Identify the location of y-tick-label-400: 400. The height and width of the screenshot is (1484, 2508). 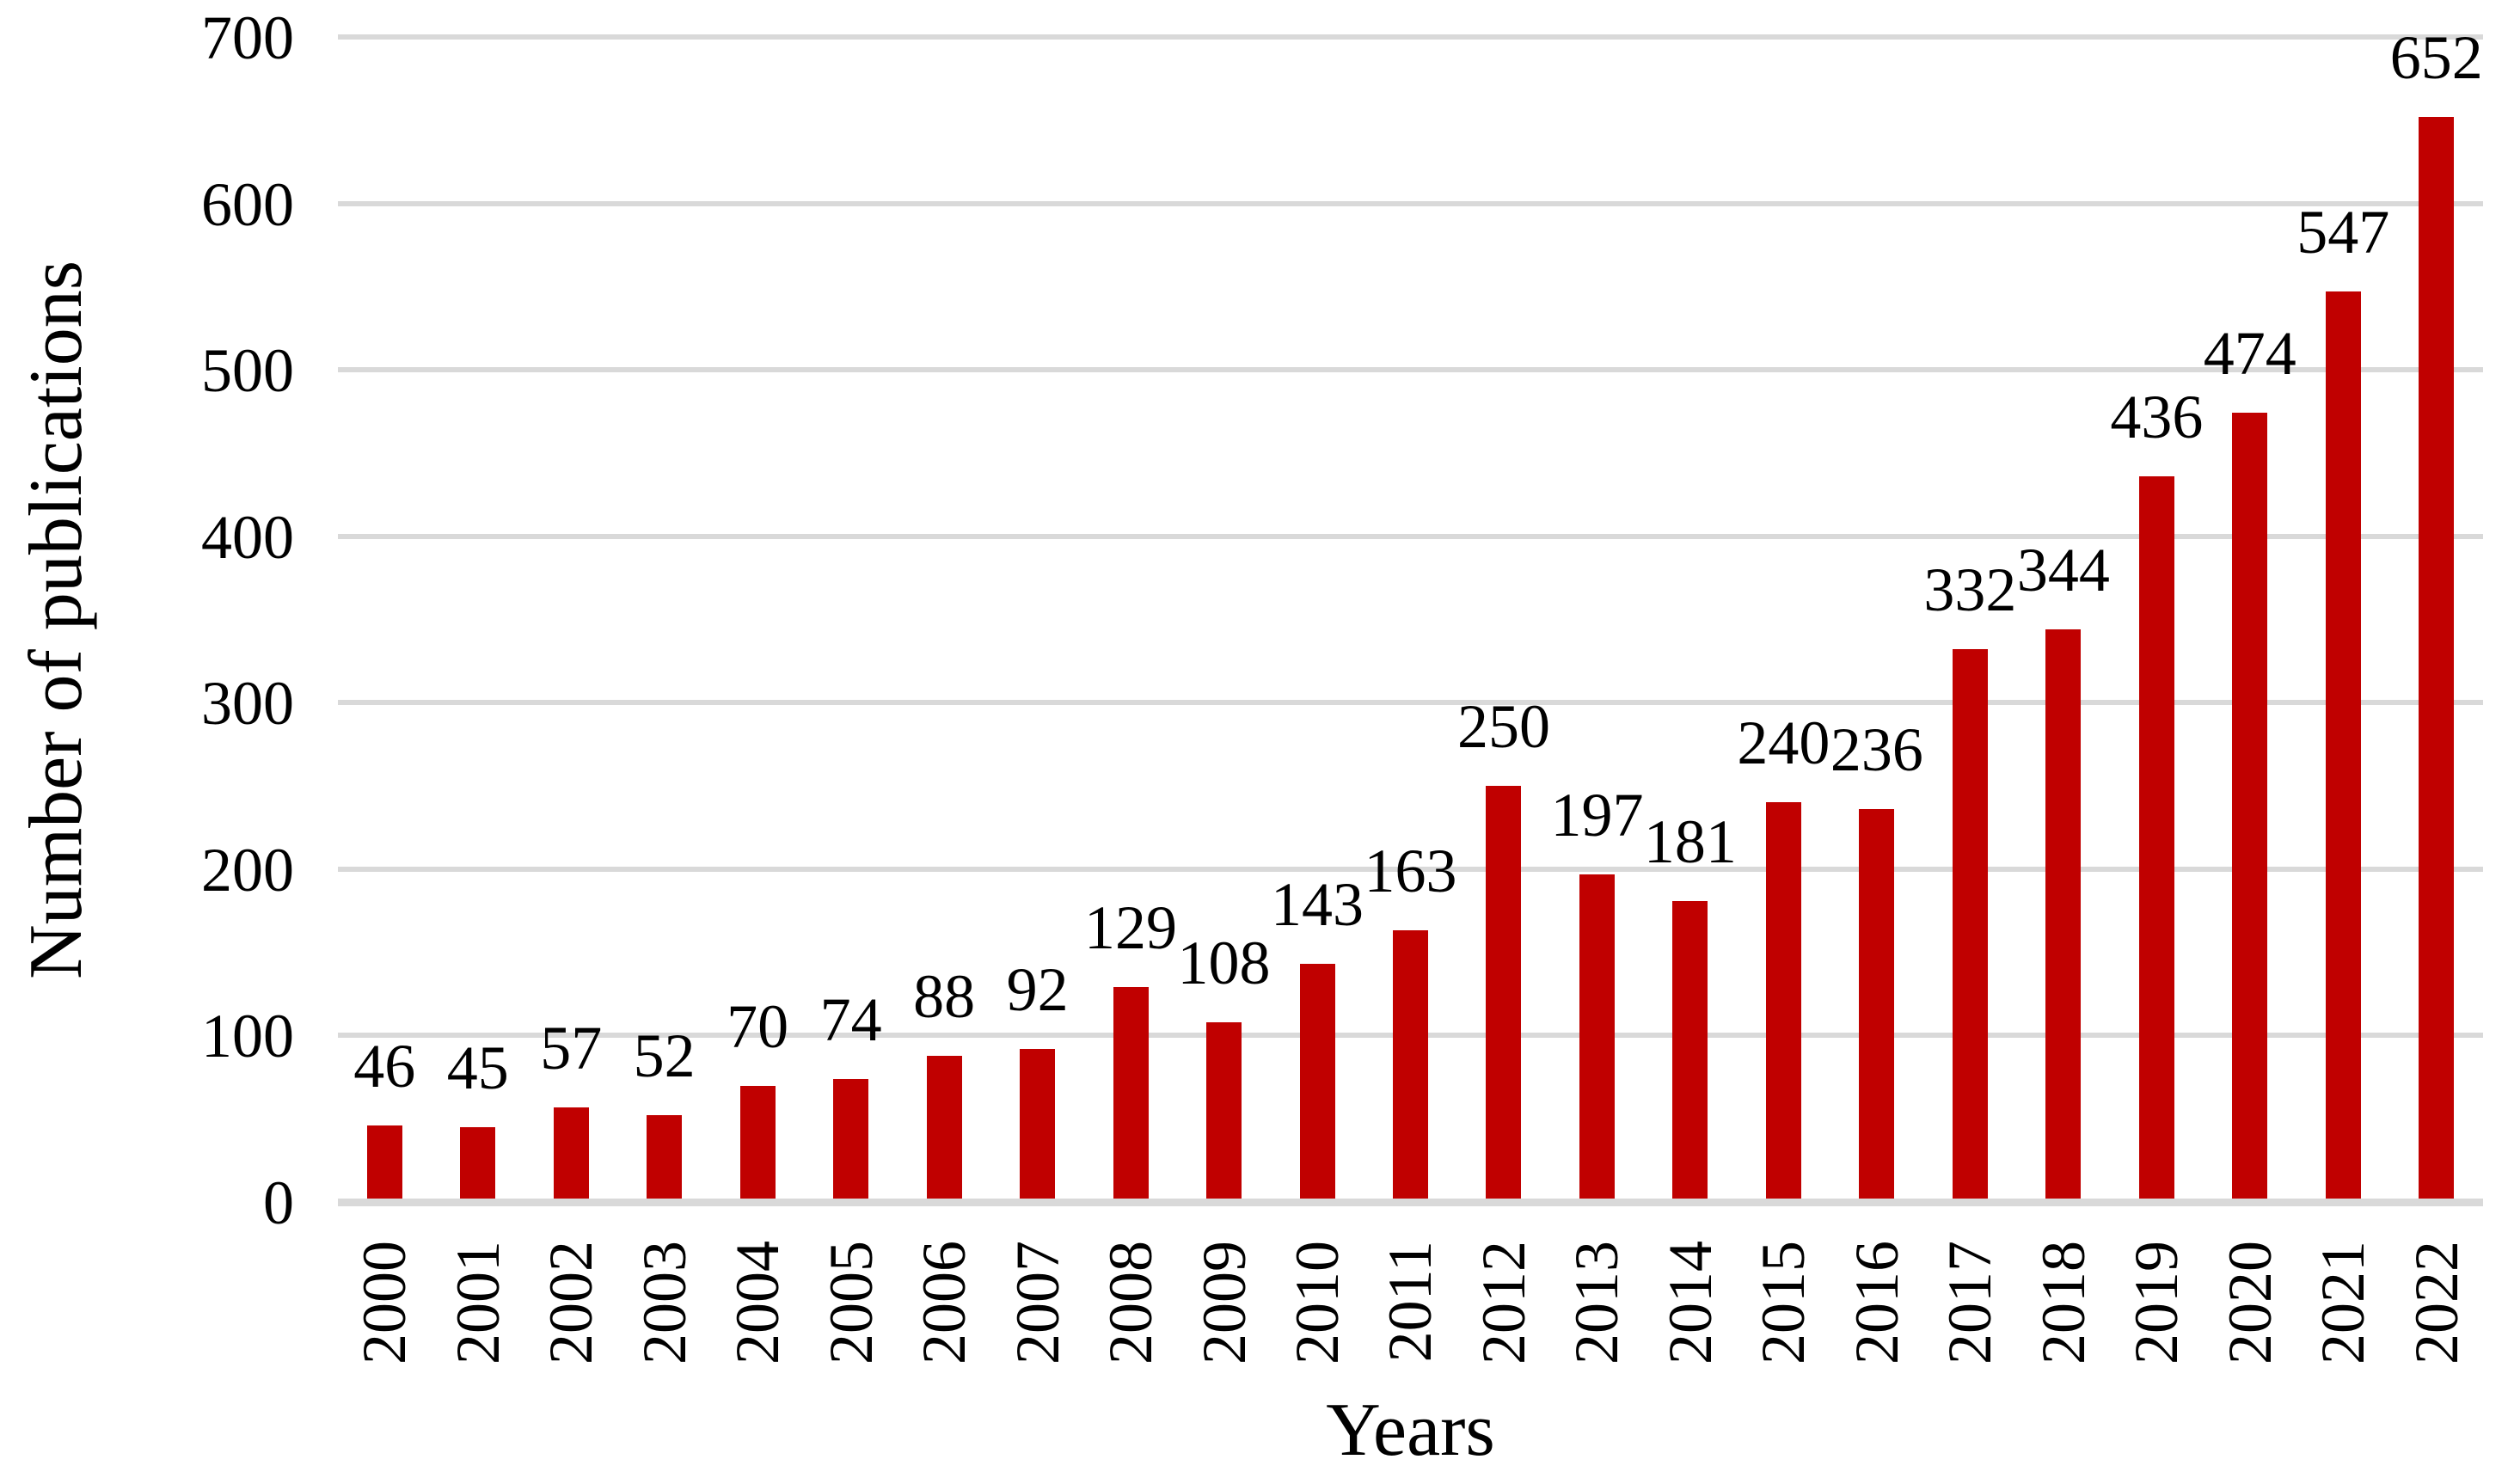
(248, 537).